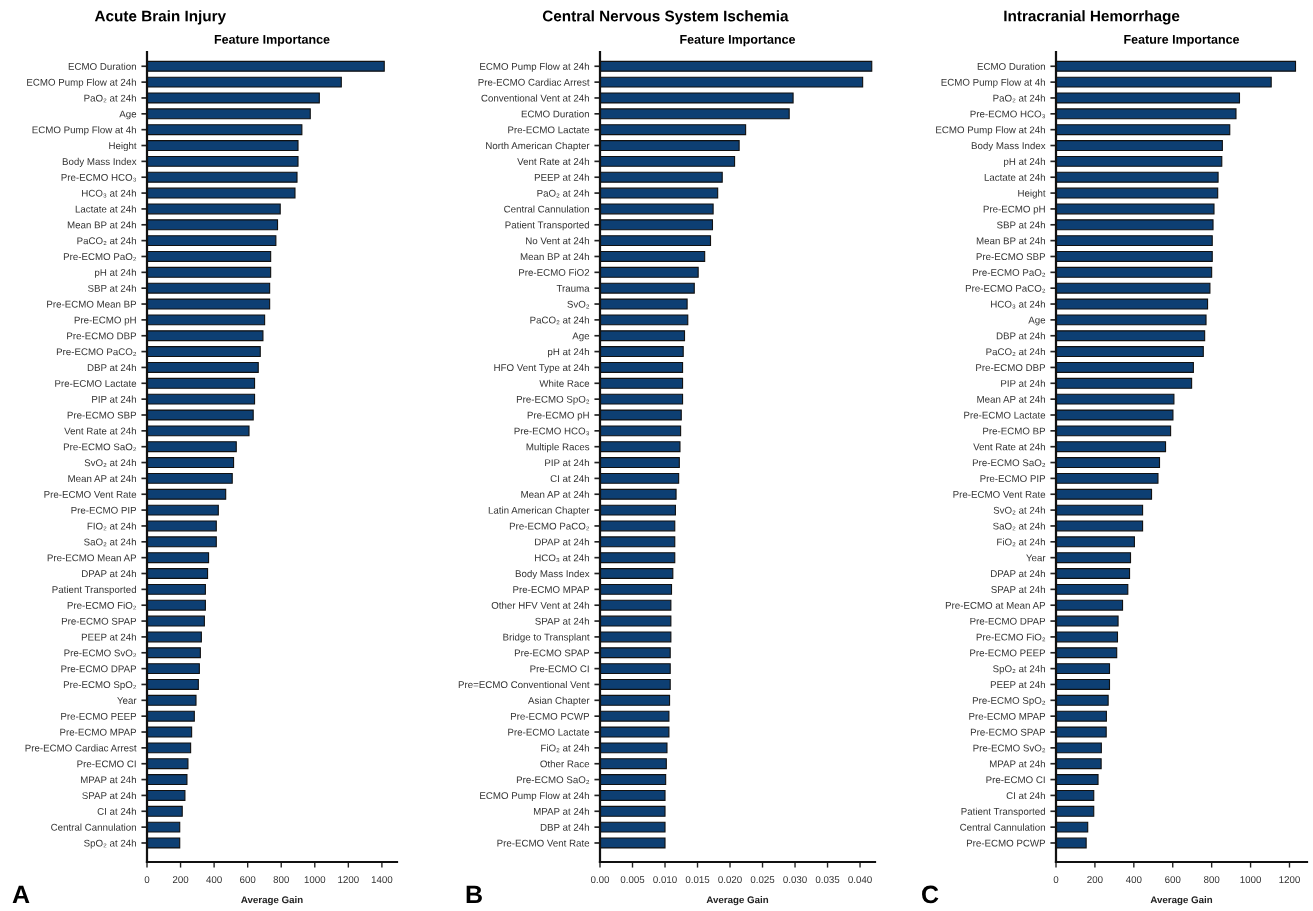 This screenshot has height=911, width=1313. Describe the element at coordinates (1133, 880) in the screenshot. I see `x-tick-label: 400` at that location.